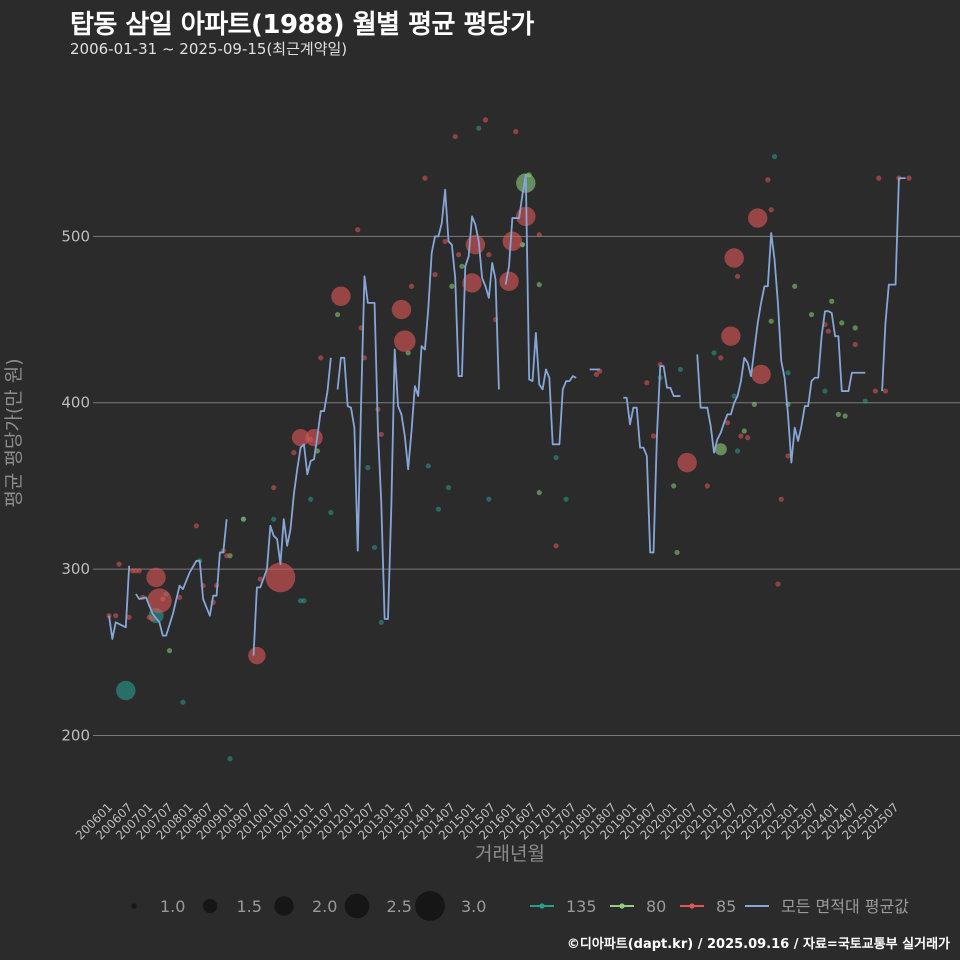 This screenshot has height=960, width=960. I want to click on x-axis-title: 거래년월, so click(510, 854).